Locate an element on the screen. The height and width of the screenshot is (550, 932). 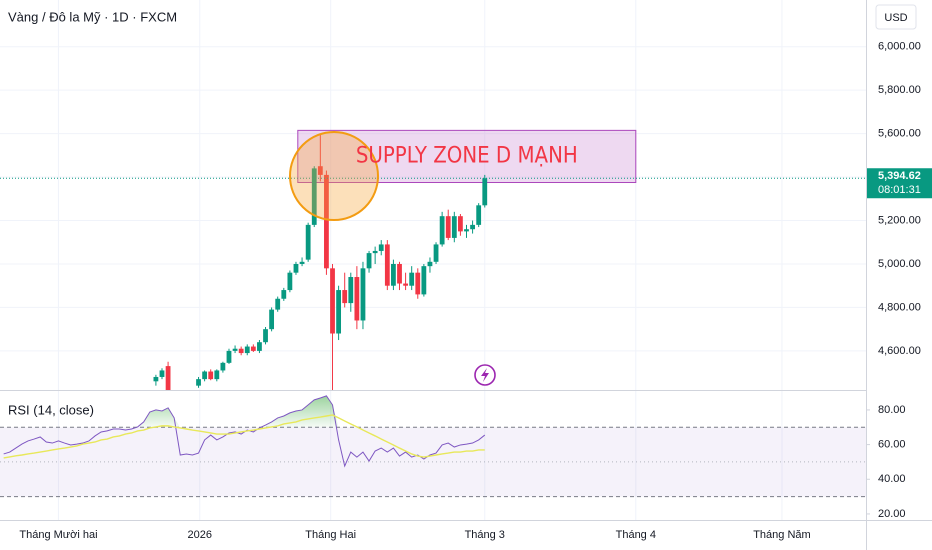
last-price-box is located at coordinates (899, 183).